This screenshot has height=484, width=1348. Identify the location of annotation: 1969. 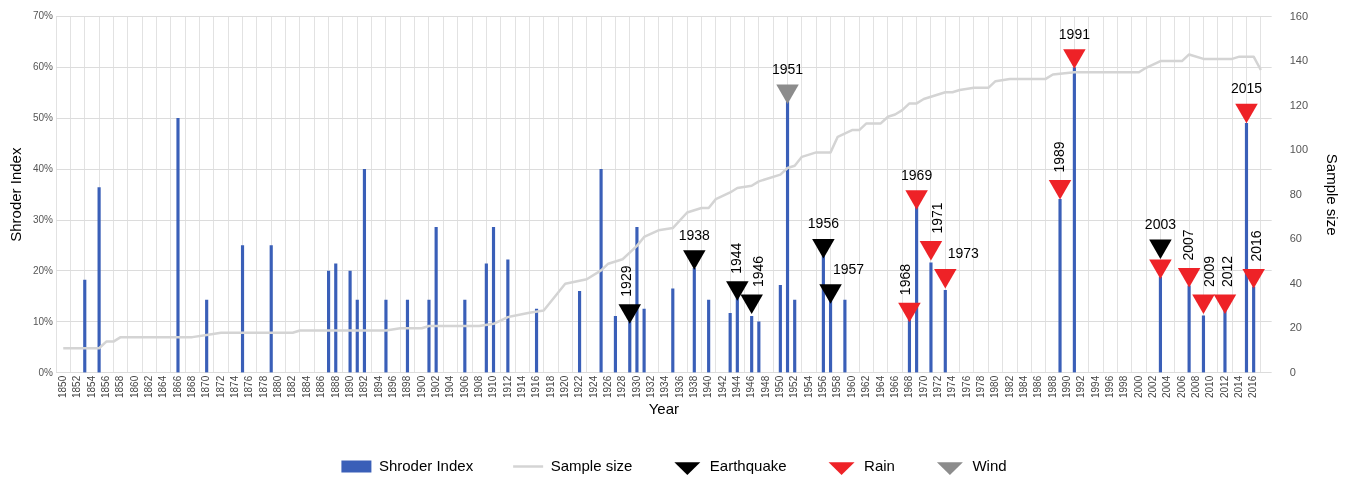
(917, 174).